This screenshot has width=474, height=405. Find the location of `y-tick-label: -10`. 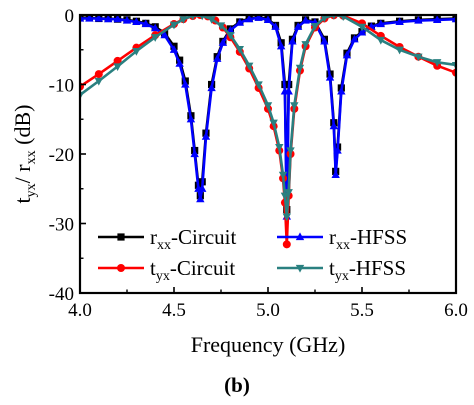

y-tick-label: -10 is located at coordinates (61, 86).